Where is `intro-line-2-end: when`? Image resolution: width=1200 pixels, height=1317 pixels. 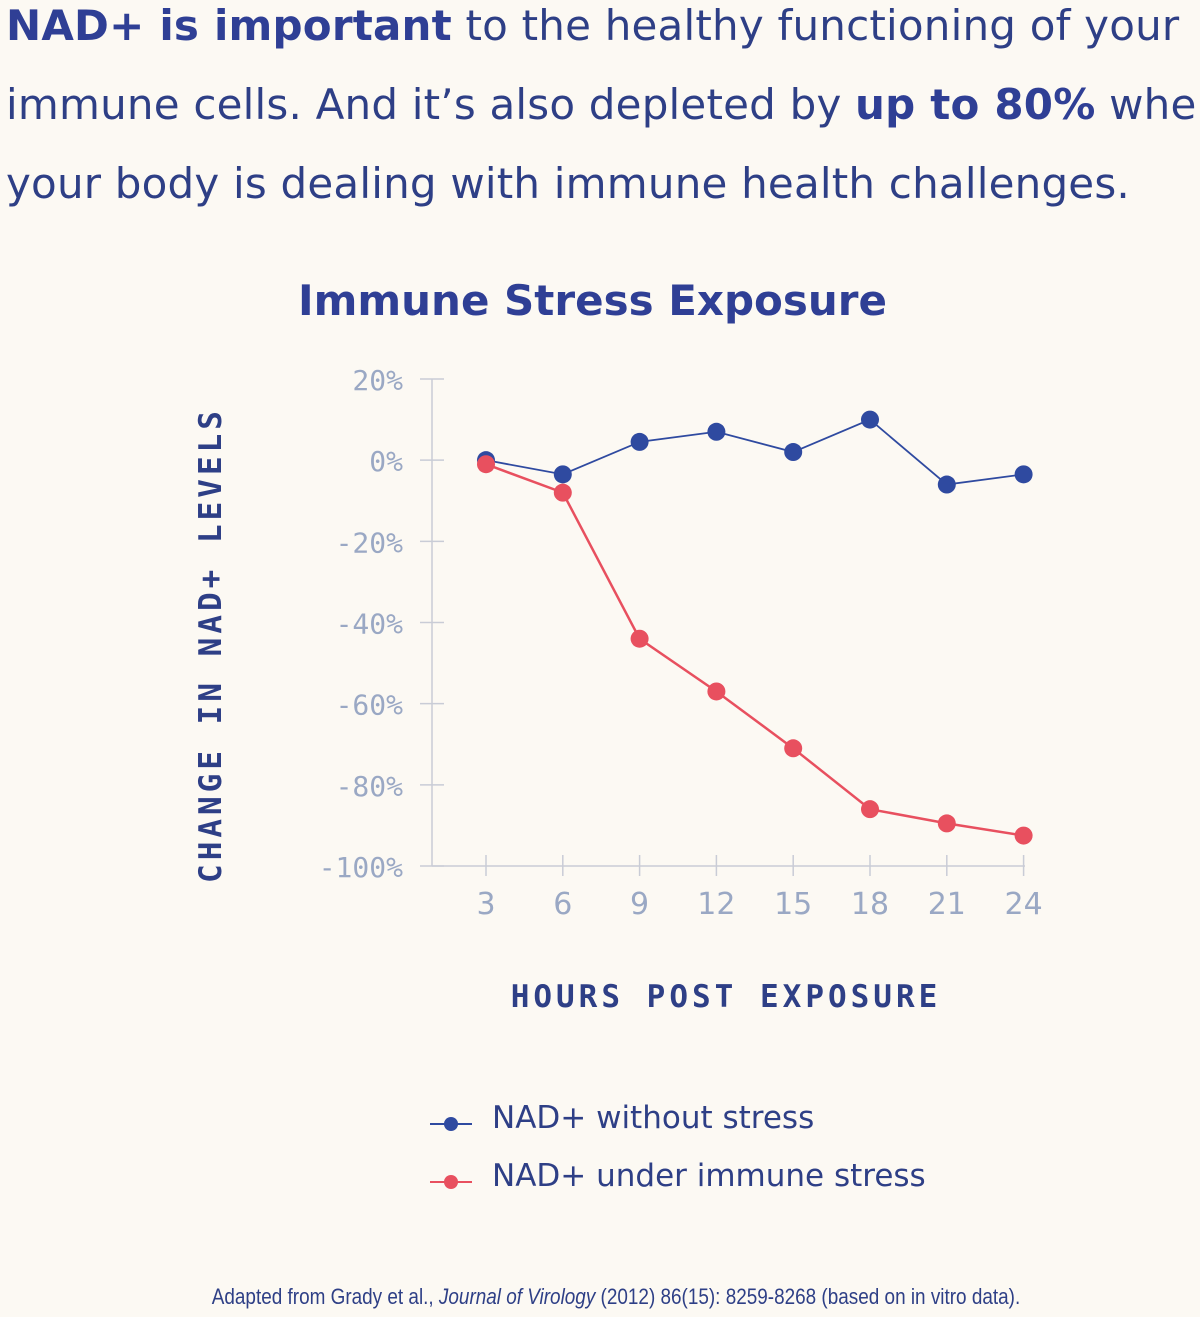 intro-line-2-end: when is located at coordinates (1154, 104).